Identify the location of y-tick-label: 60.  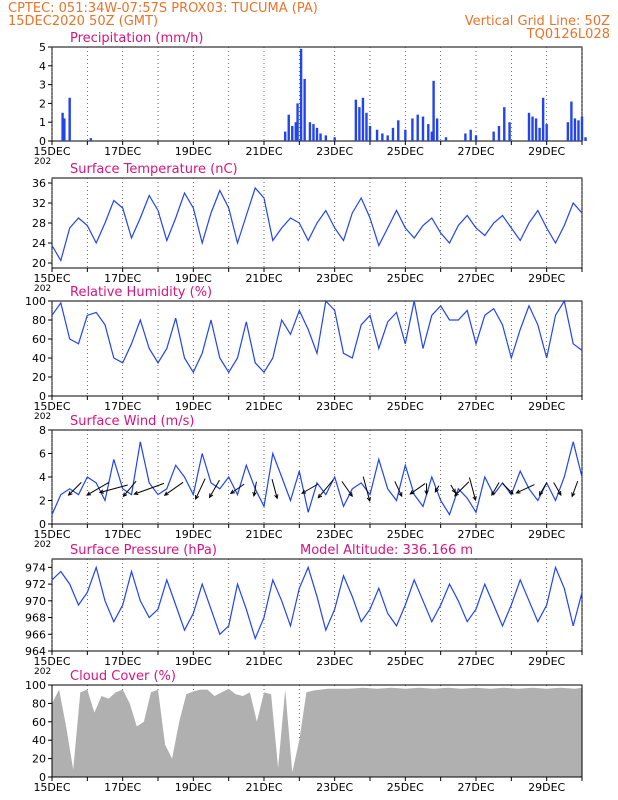
(39, 339).